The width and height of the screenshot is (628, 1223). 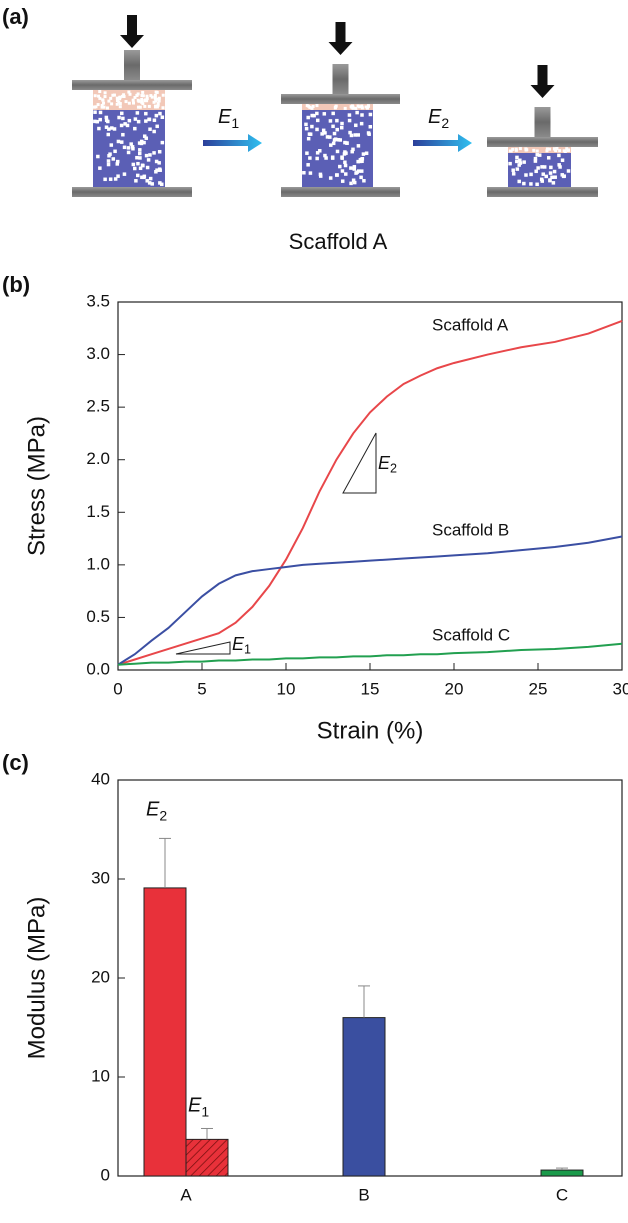 I want to click on y-tick-label: 10, so click(x=100, y=1075).